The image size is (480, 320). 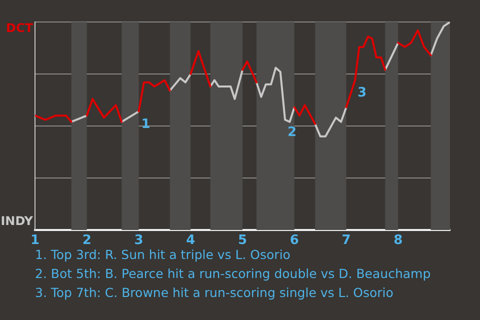 I want to click on x-tick-label: 6, so click(x=294, y=240).